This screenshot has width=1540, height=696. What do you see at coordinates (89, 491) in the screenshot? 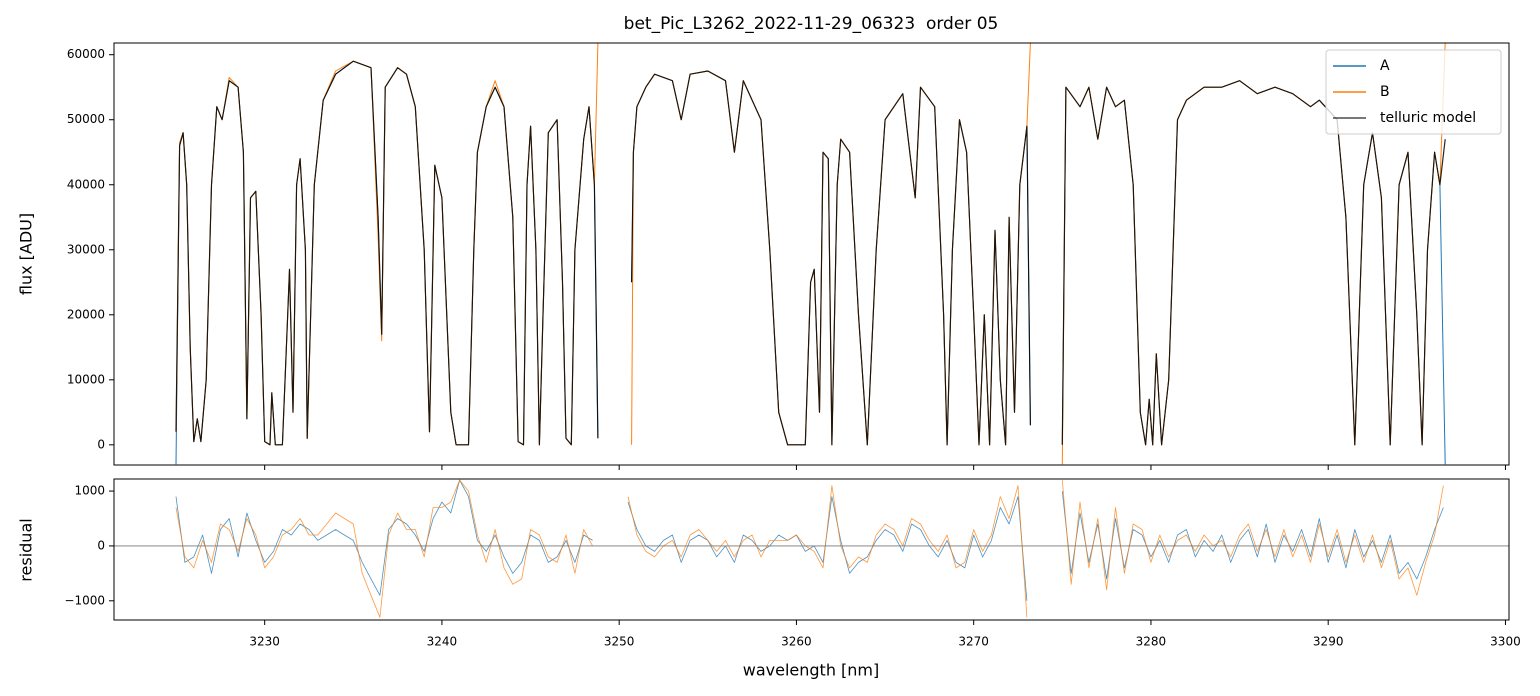
I see `y-tick-label: 1000` at bounding box center [89, 491].